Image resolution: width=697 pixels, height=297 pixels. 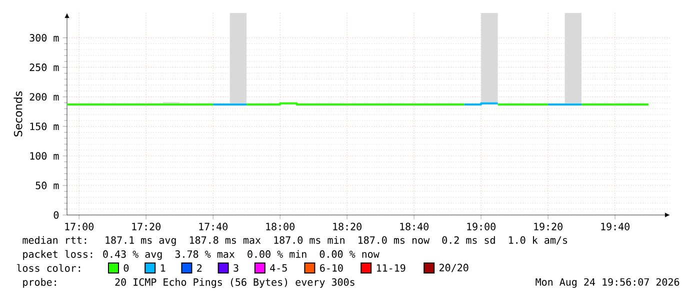 I want to click on y-tick-label: 150 m, so click(x=44, y=126).